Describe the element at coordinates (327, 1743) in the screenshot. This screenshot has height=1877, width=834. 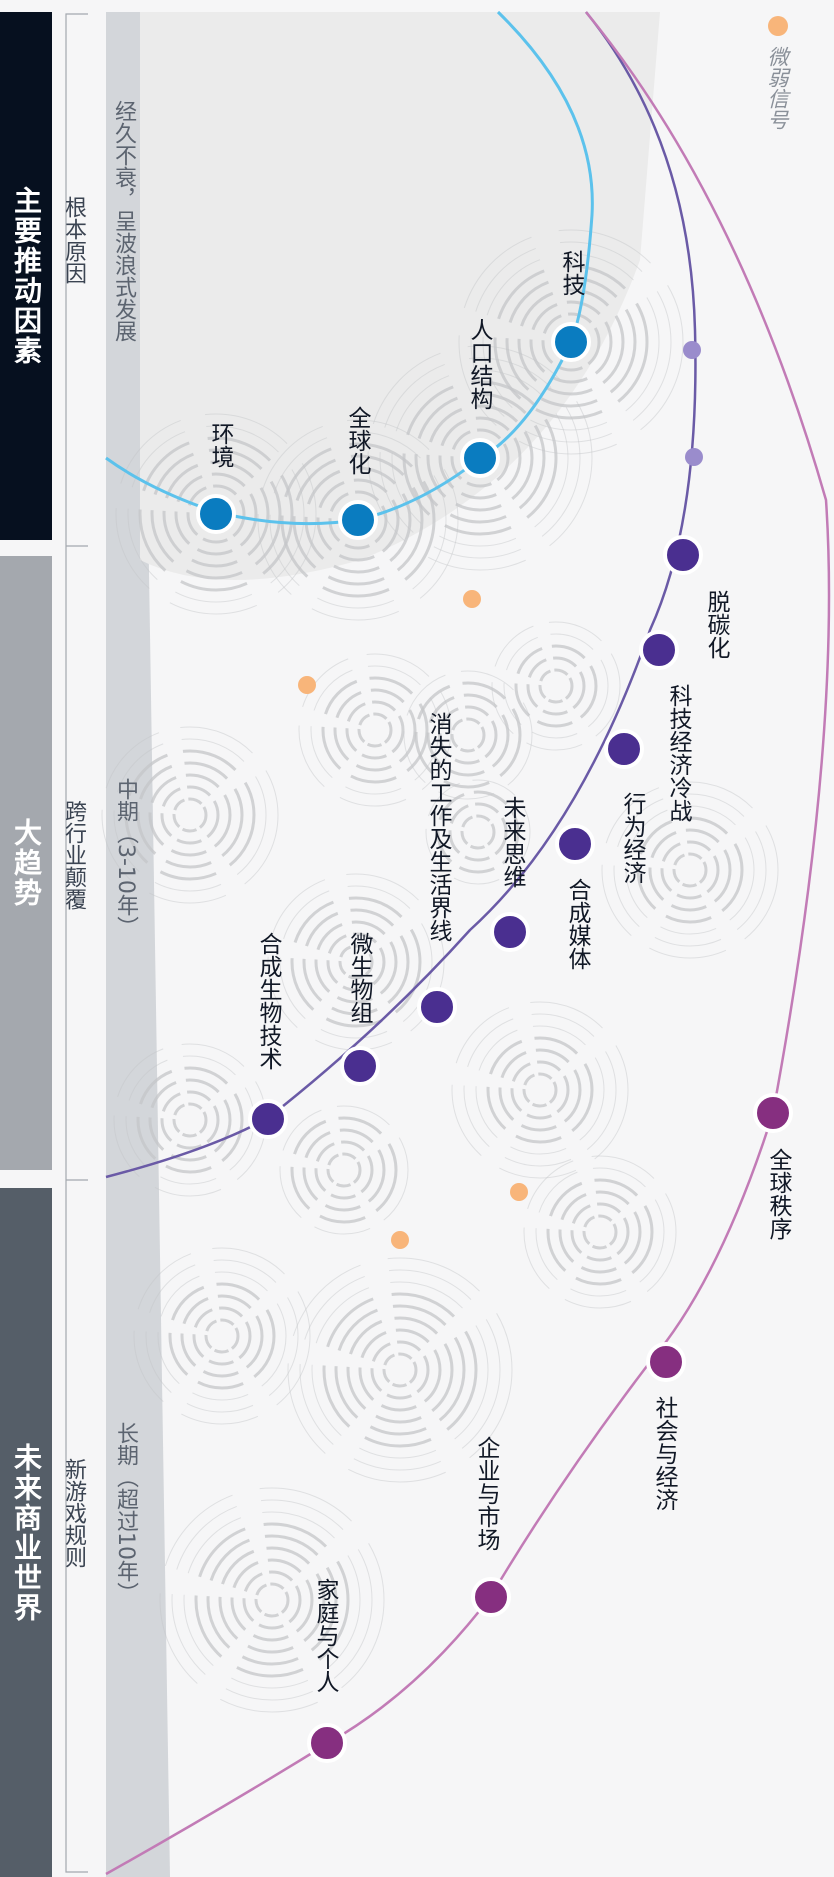
I see `node-family-individual` at that location.